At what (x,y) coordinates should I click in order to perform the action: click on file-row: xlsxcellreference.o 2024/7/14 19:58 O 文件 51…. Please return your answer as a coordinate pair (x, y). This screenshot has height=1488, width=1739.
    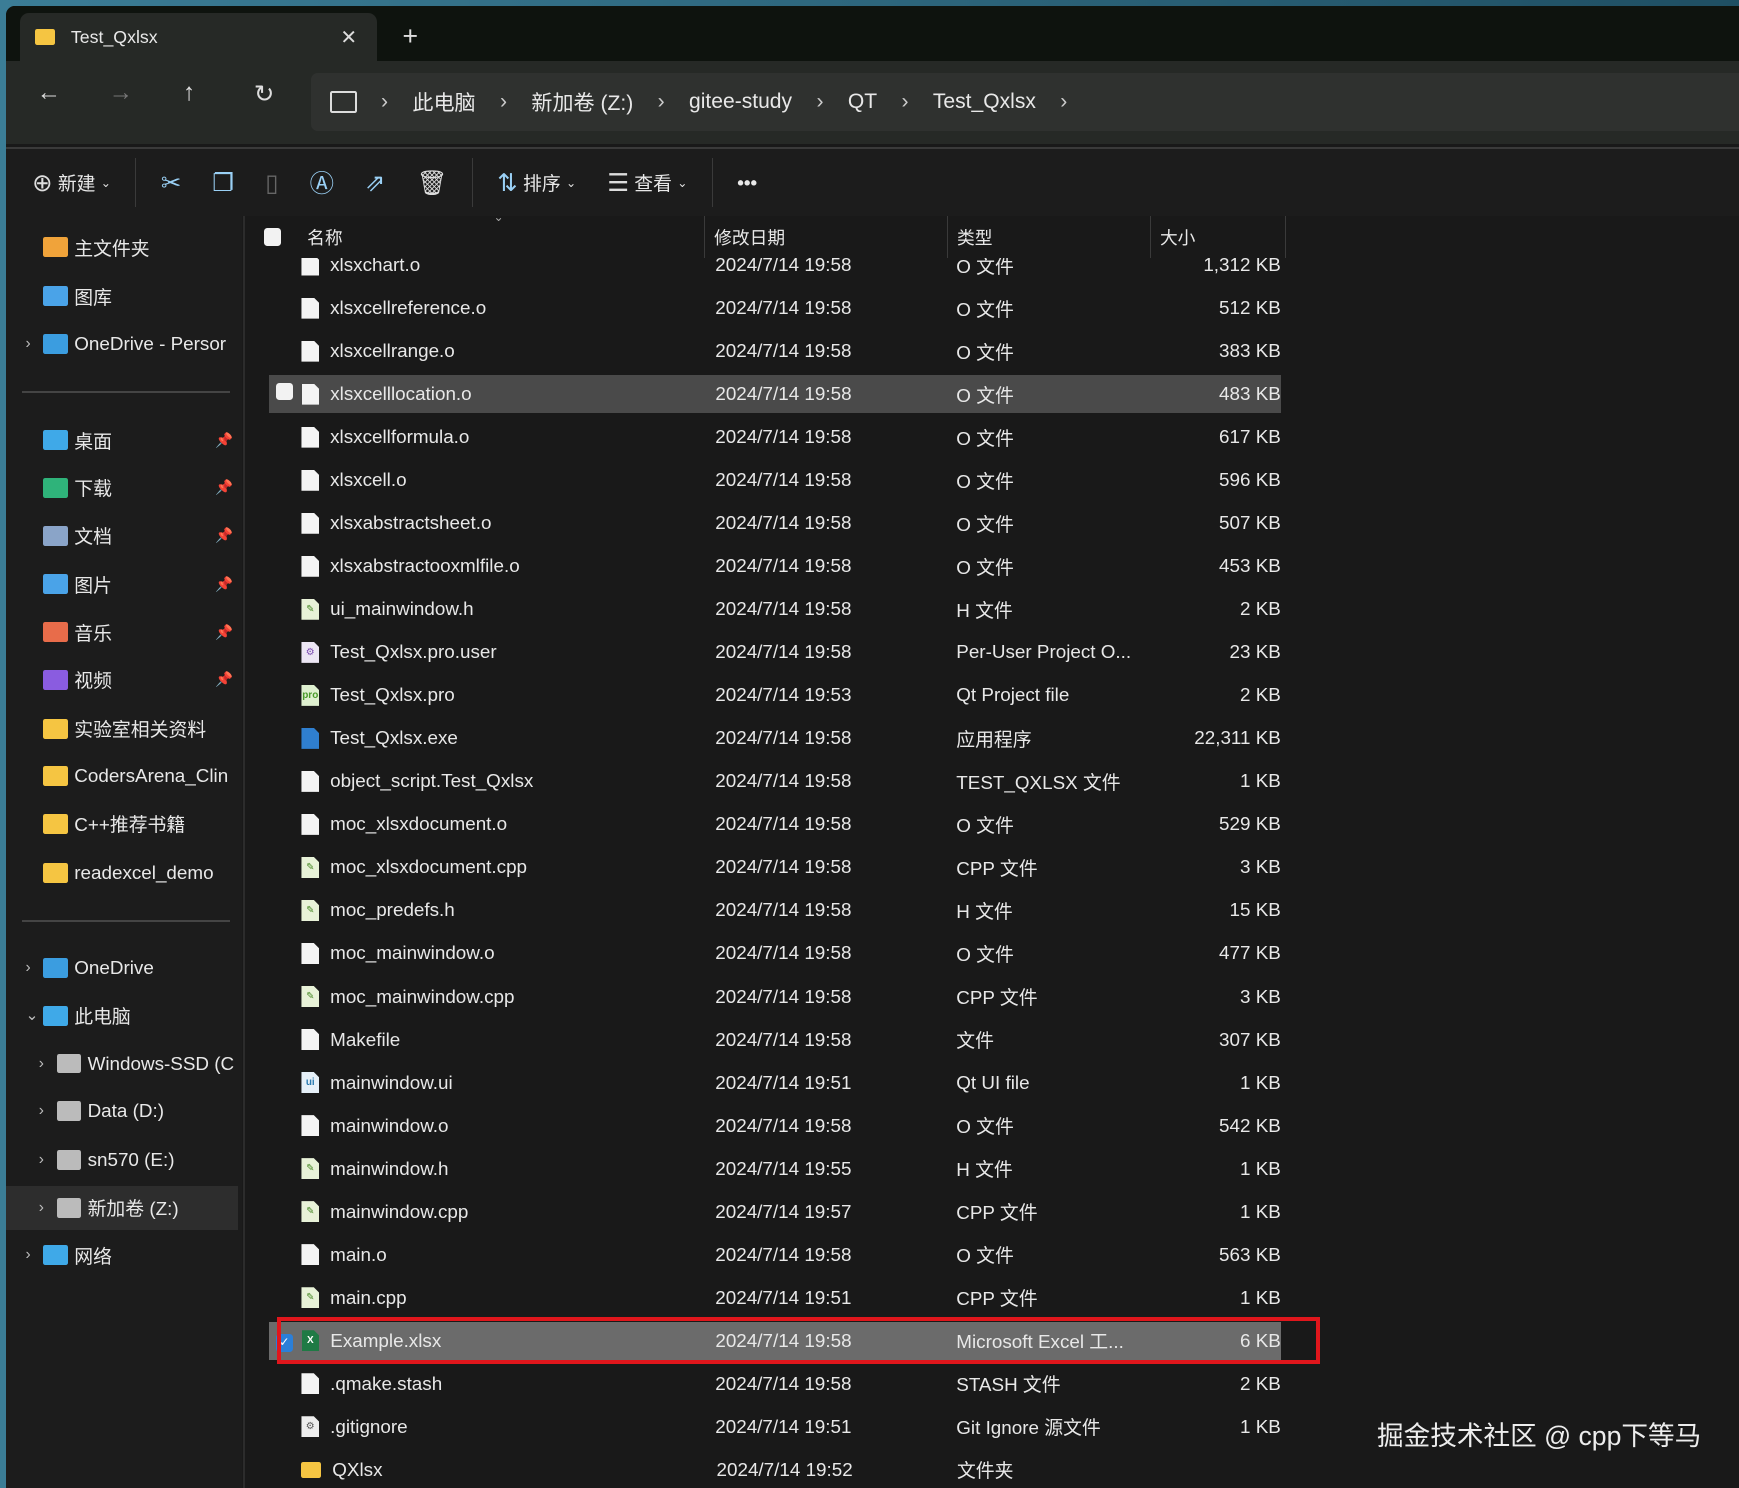
    Looking at the image, I should click on (775, 308).